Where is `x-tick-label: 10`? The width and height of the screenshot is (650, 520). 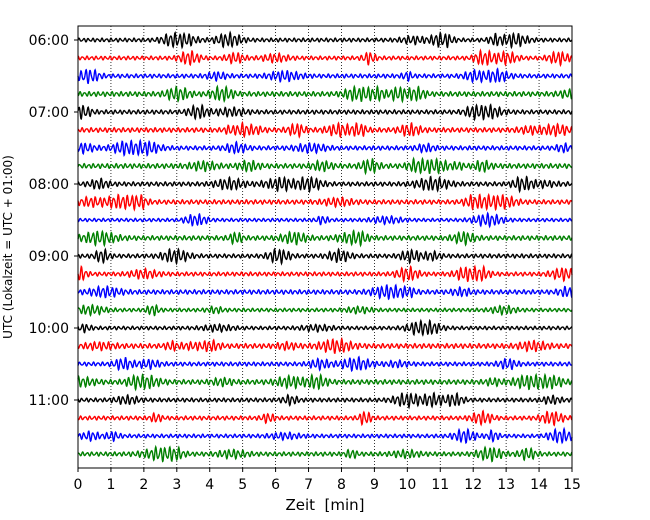 x-tick-label: 10 is located at coordinates (407, 485).